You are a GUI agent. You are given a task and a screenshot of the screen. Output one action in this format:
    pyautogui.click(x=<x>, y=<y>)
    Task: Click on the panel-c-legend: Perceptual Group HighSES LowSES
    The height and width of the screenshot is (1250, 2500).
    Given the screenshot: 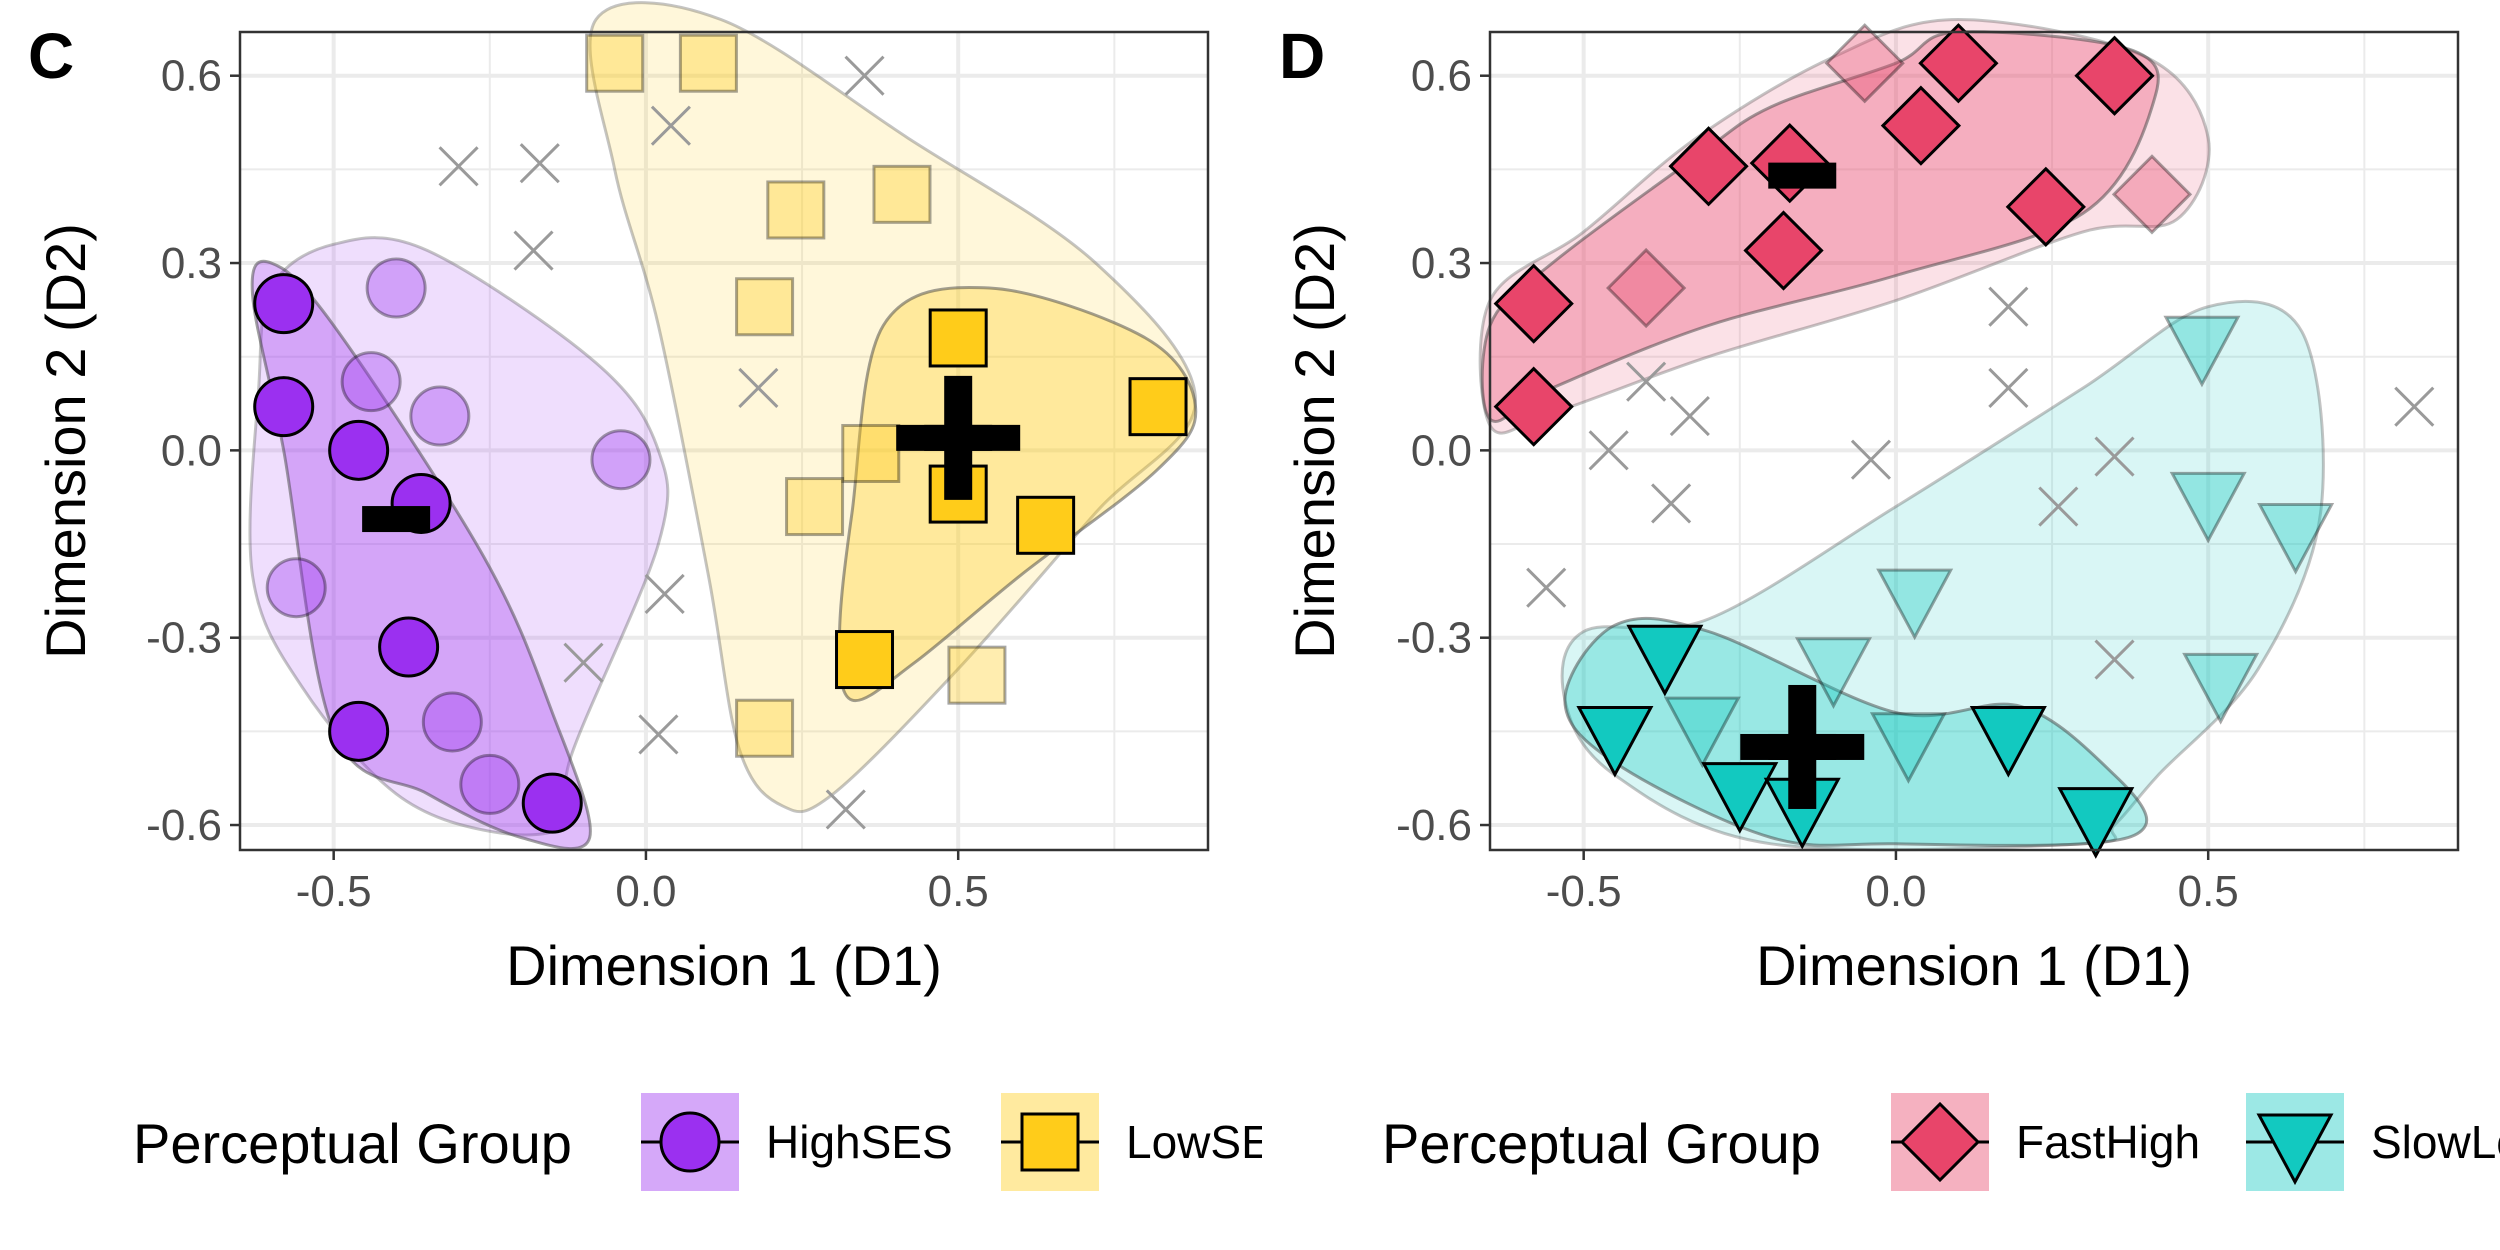 What is the action you would take?
    pyautogui.click(x=717, y=1142)
    